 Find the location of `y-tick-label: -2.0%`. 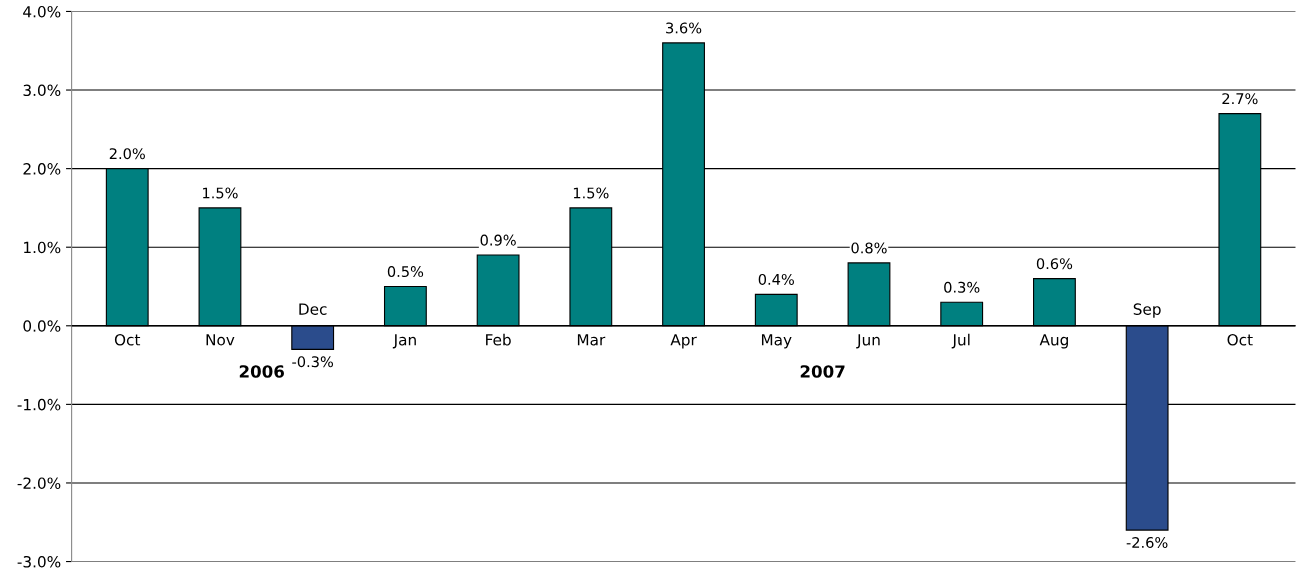

y-tick-label: -2.0% is located at coordinates (39, 483).